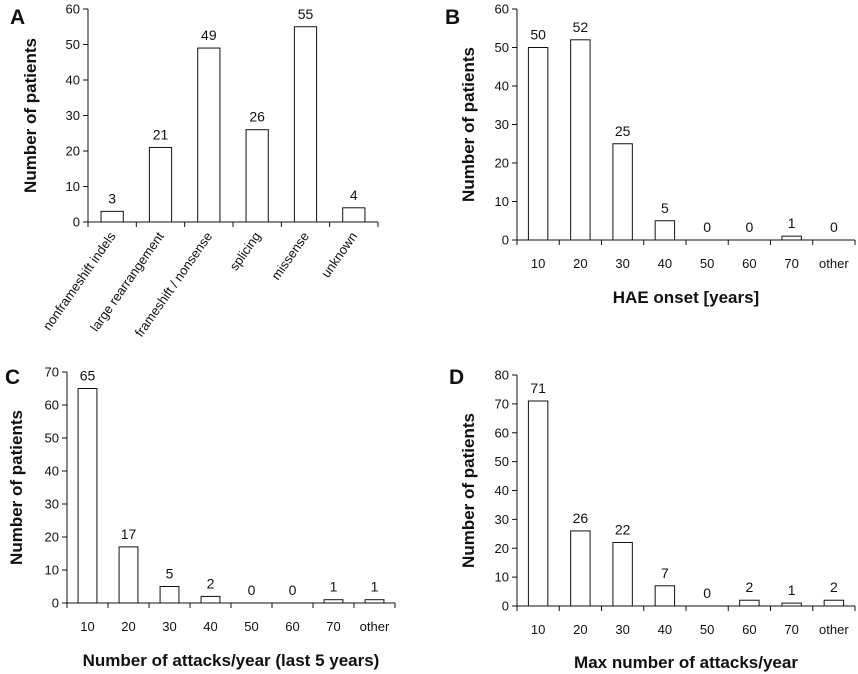 The image size is (858, 674). What do you see at coordinates (623, 529) in the screenshot?
I see `data-label: 22` at bounding box center [623, 529].